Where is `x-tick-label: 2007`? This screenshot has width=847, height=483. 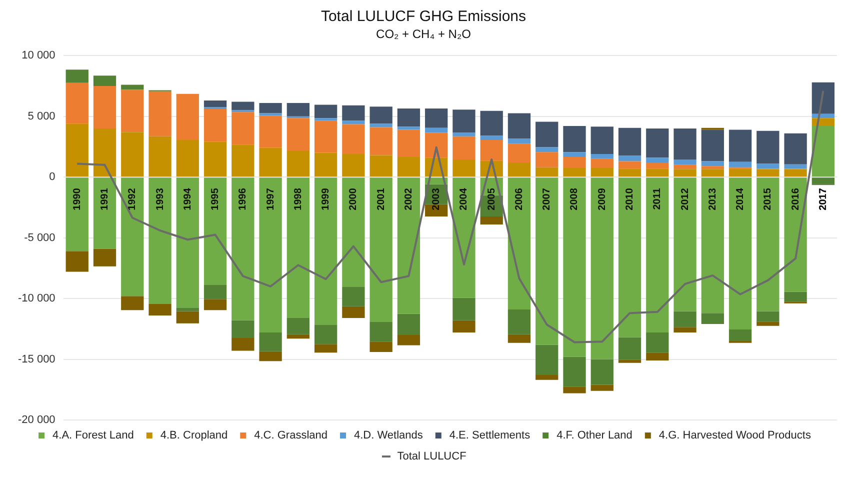 x-tick-label: 2007 is located at coordinates (547, 199).